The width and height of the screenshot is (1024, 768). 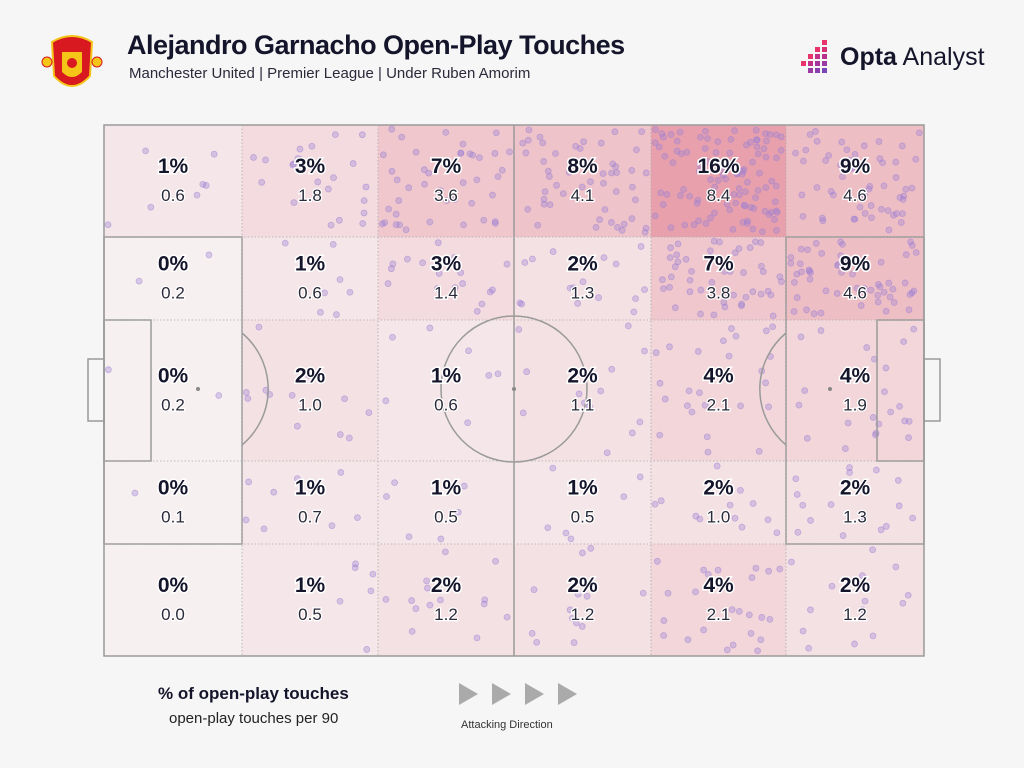 I want to click on legend-percent-label: % of open-play touches, so click(x=253, y=693).